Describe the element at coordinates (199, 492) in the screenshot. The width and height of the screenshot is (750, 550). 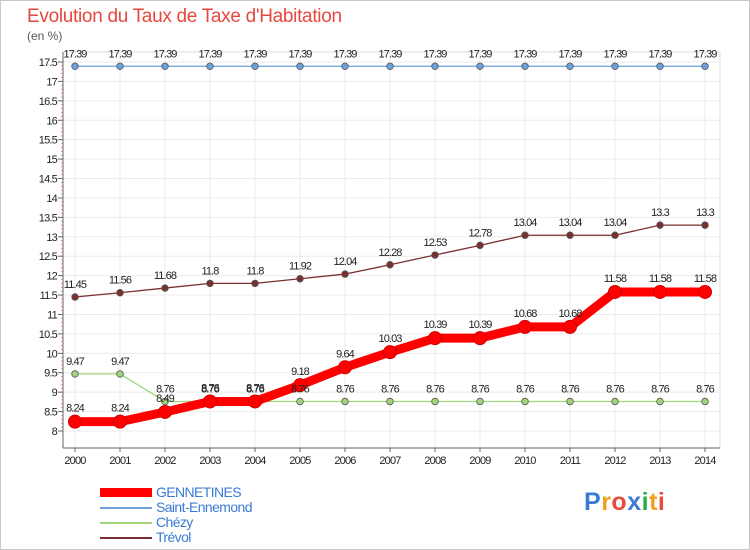
I see `legend-label: GENNETINES` at that location.